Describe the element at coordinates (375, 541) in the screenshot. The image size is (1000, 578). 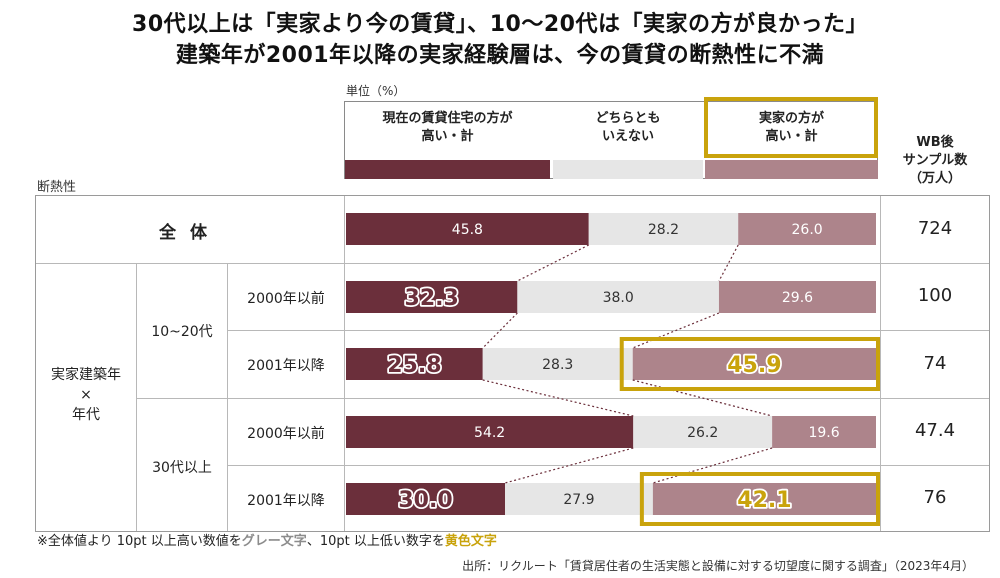
I see `footnote-text: 、10pt 以上低い数字を` at that location.